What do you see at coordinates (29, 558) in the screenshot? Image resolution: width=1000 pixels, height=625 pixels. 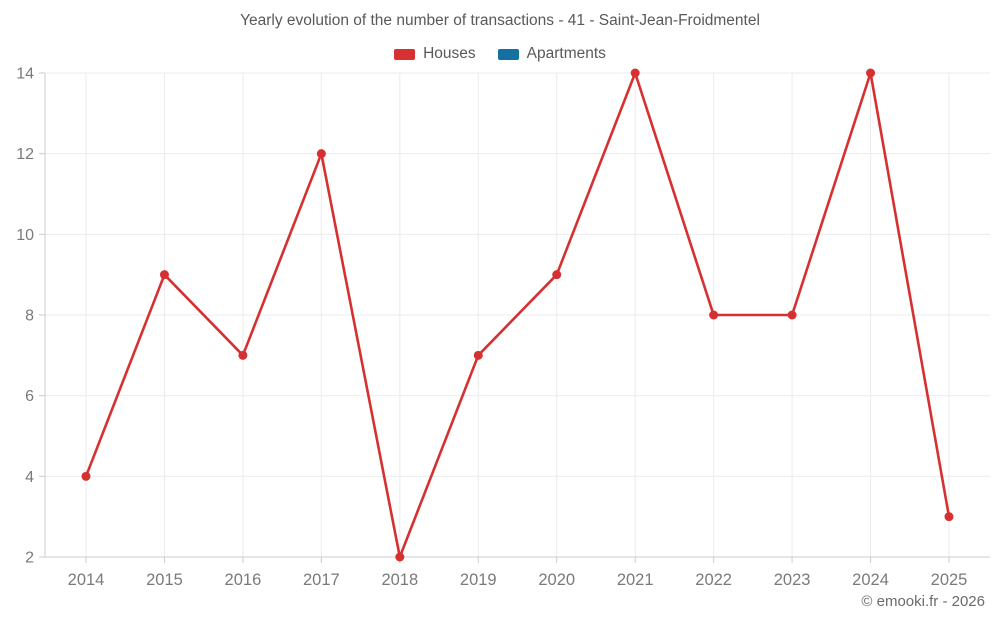 I see `y-tick-label: 2` at bounding box center [29, 558].